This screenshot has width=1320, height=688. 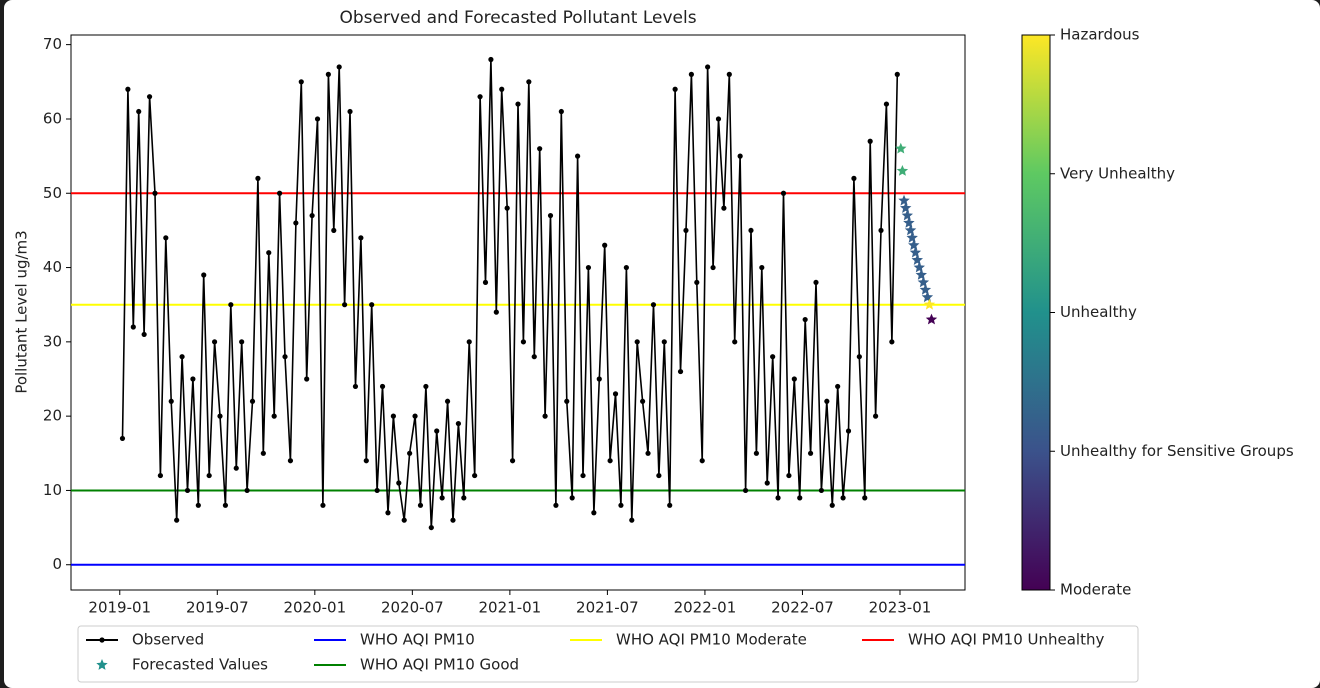 I want to click on y-tick-label: 60, so click(x=52, y=118).